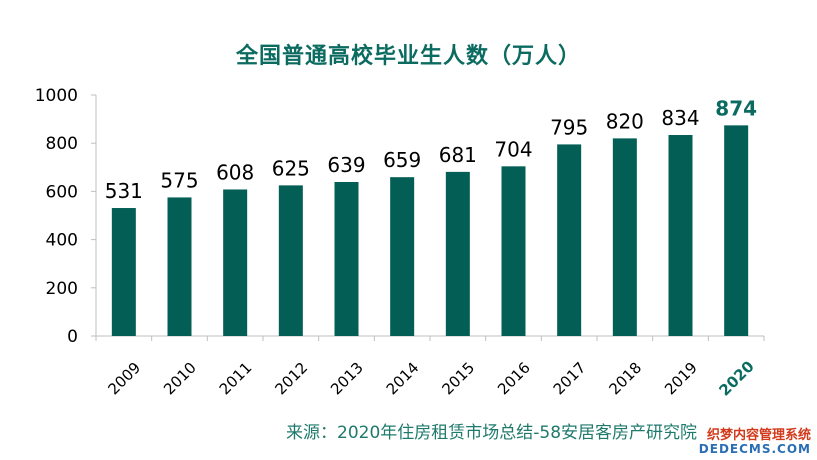 This screenshot has width=817, height=460. Describe the element at coordinates (236, 379) in the screenshot. I see `x-tick-label-2011: 2011` at that location.